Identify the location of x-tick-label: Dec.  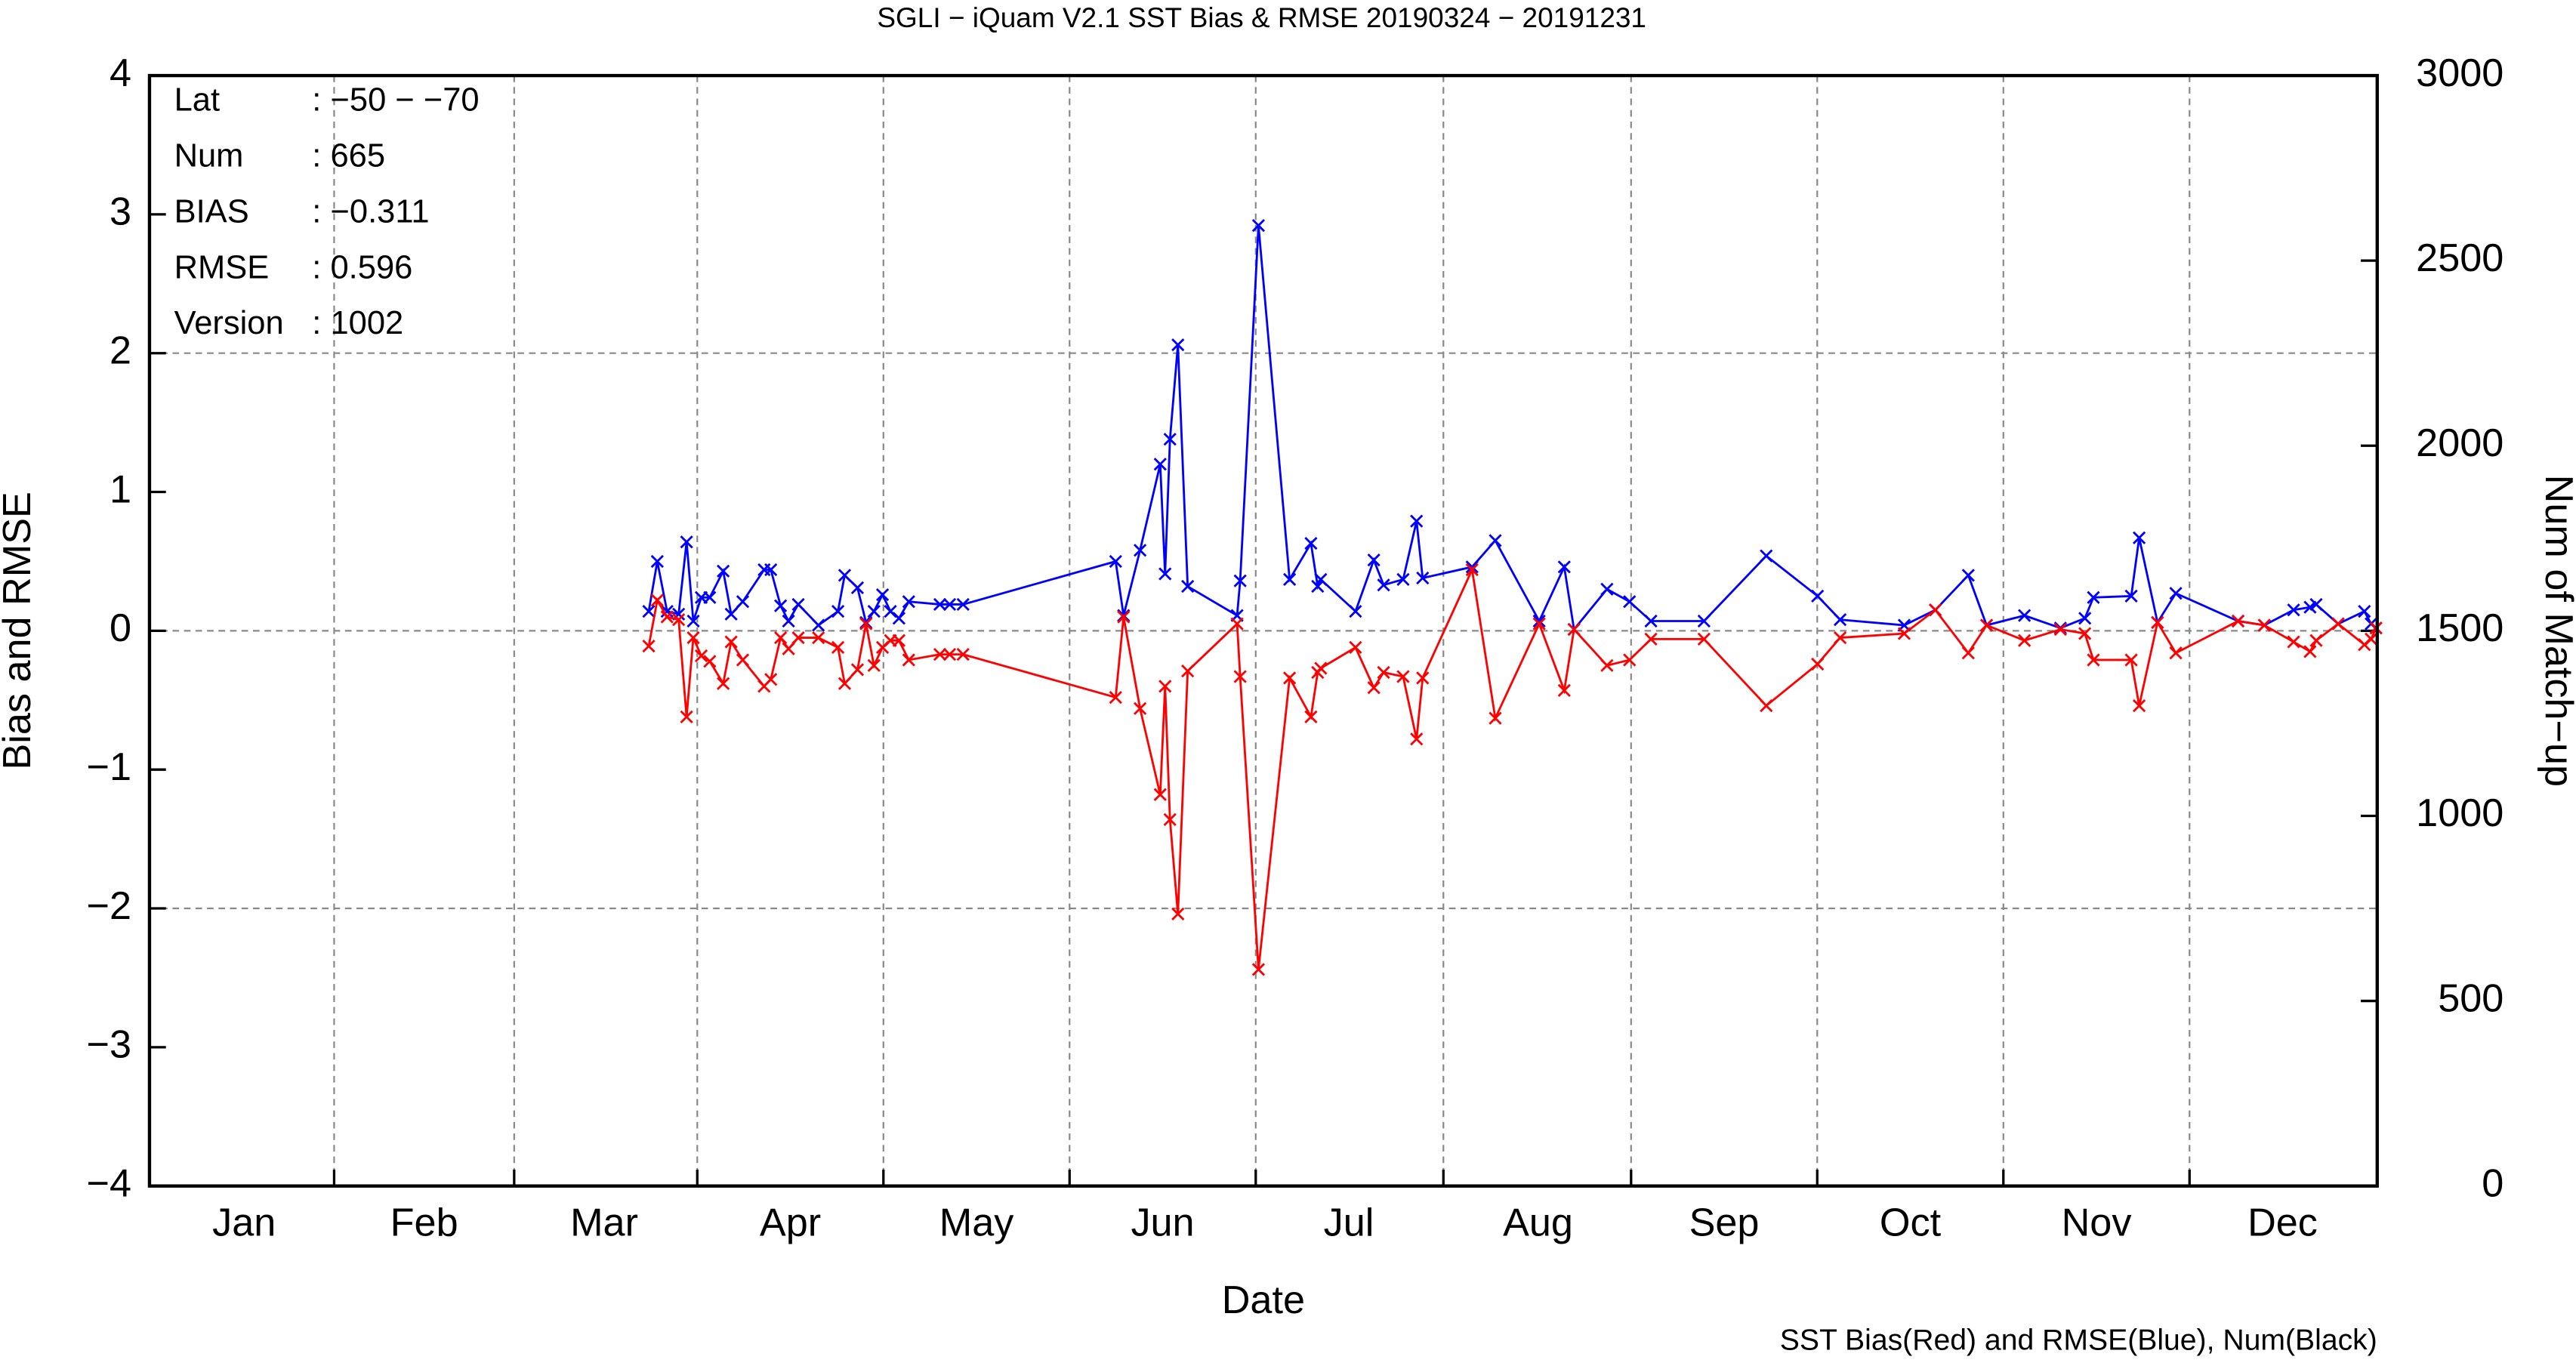
(2282, 1223).